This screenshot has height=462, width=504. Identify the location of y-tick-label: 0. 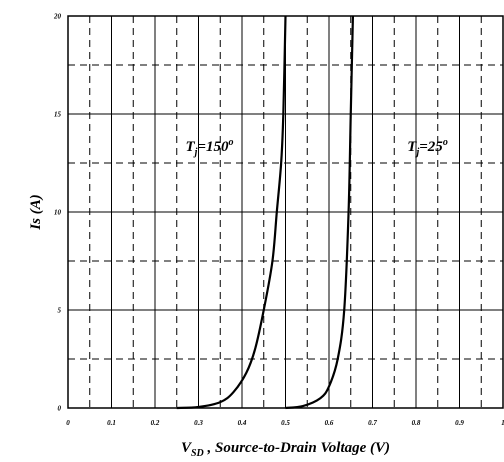
(60, 409).